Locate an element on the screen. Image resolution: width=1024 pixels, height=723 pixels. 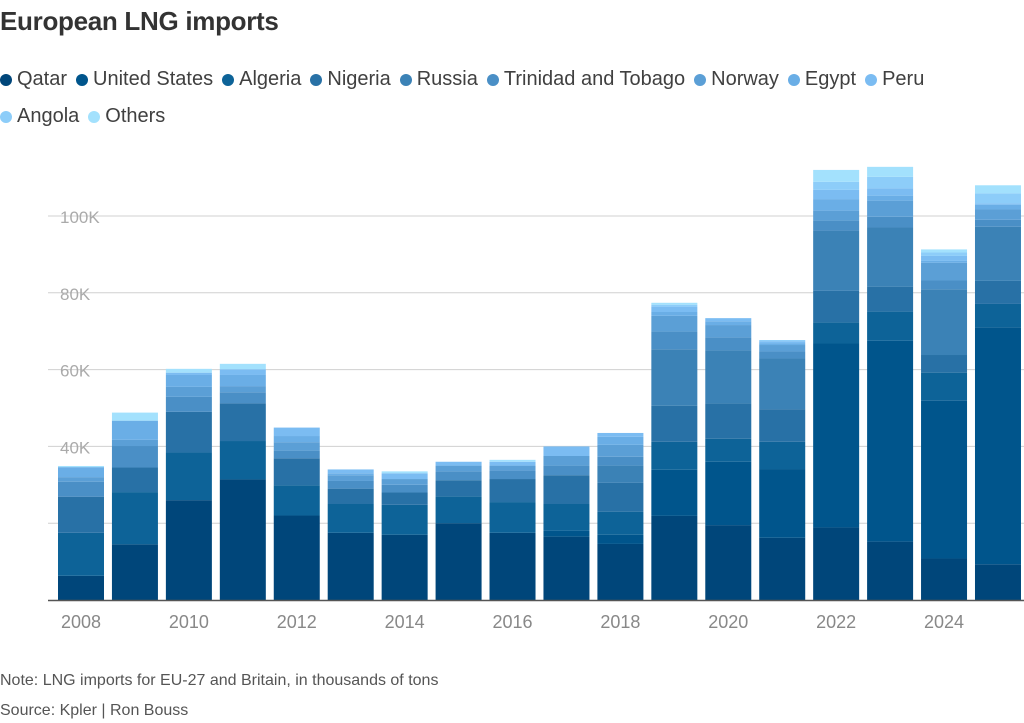
bar-segment-peru-2023 is located at coordinates (890, 192).